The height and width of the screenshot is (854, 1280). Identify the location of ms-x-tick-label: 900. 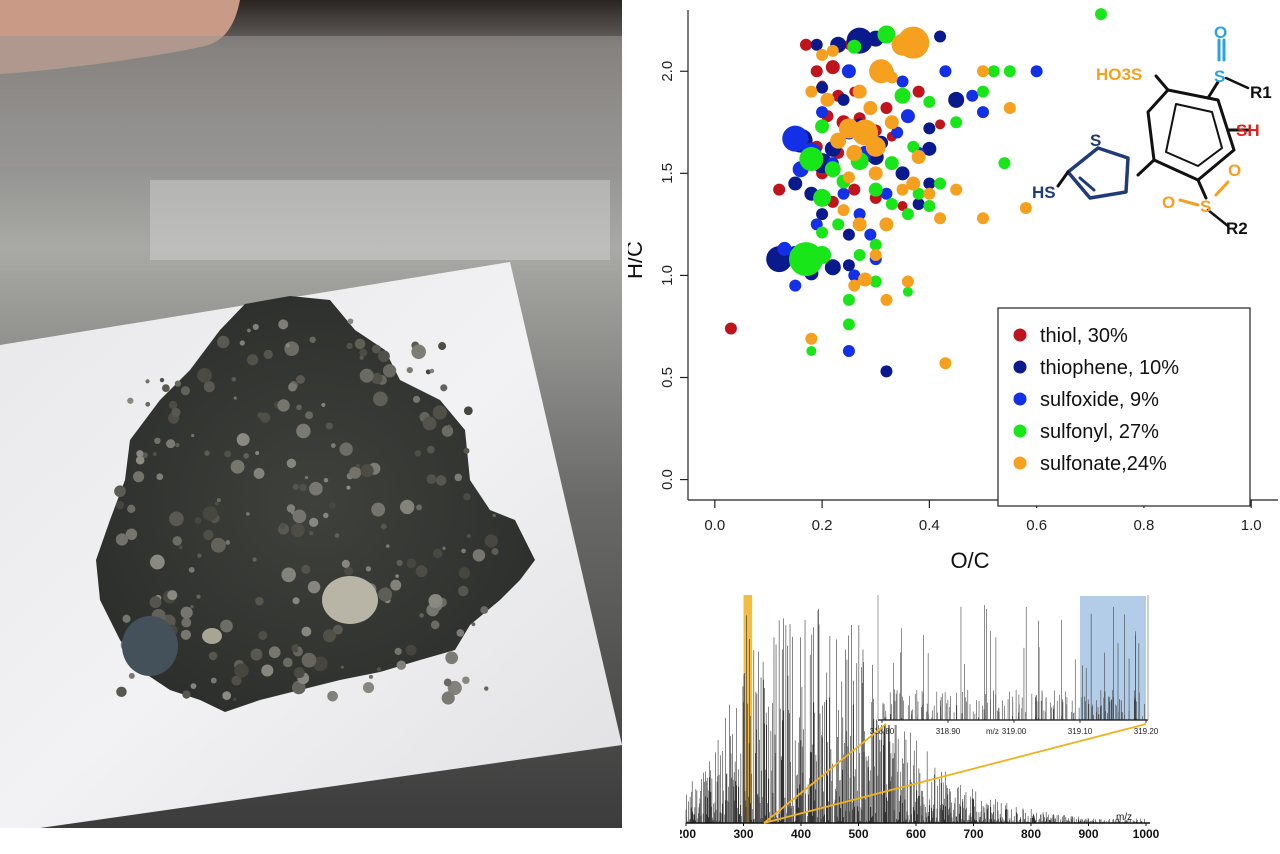
(1088, 833).